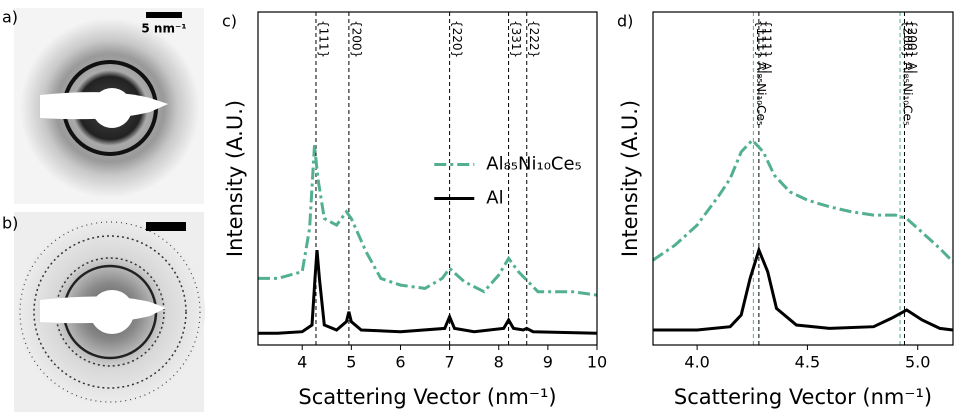 This screenshot has width=963, height=416. I want to click on reference-label: {111} Al₈₅Ni₁₀Ce₅, so click(761, 73).